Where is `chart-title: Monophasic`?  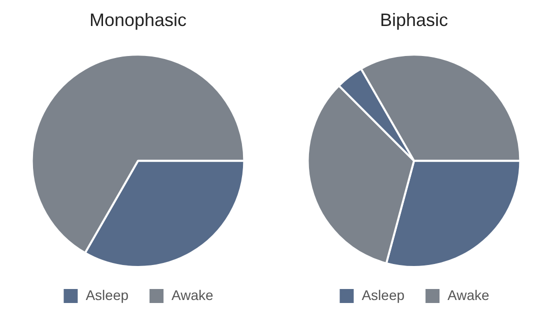
chart-title: Monophasic is located at coordinates (138, 20).